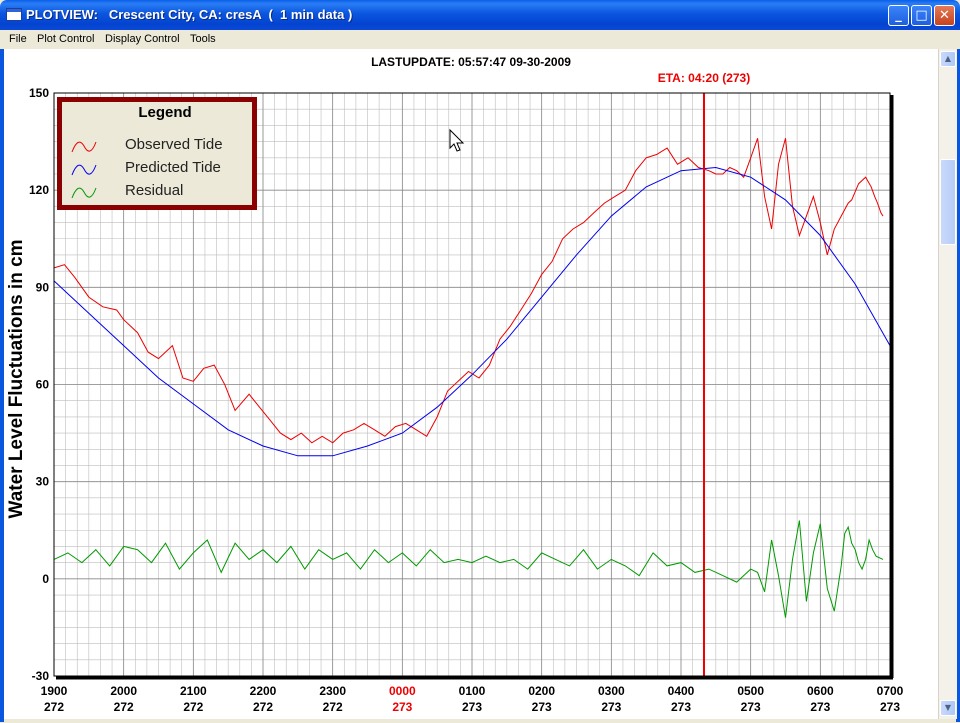 This screenshot has width=960, height=723. What do you see at coordinates (43, 385) in the screenshot?
I see `y-tick-label: 60` at bounding box center [43, 385].